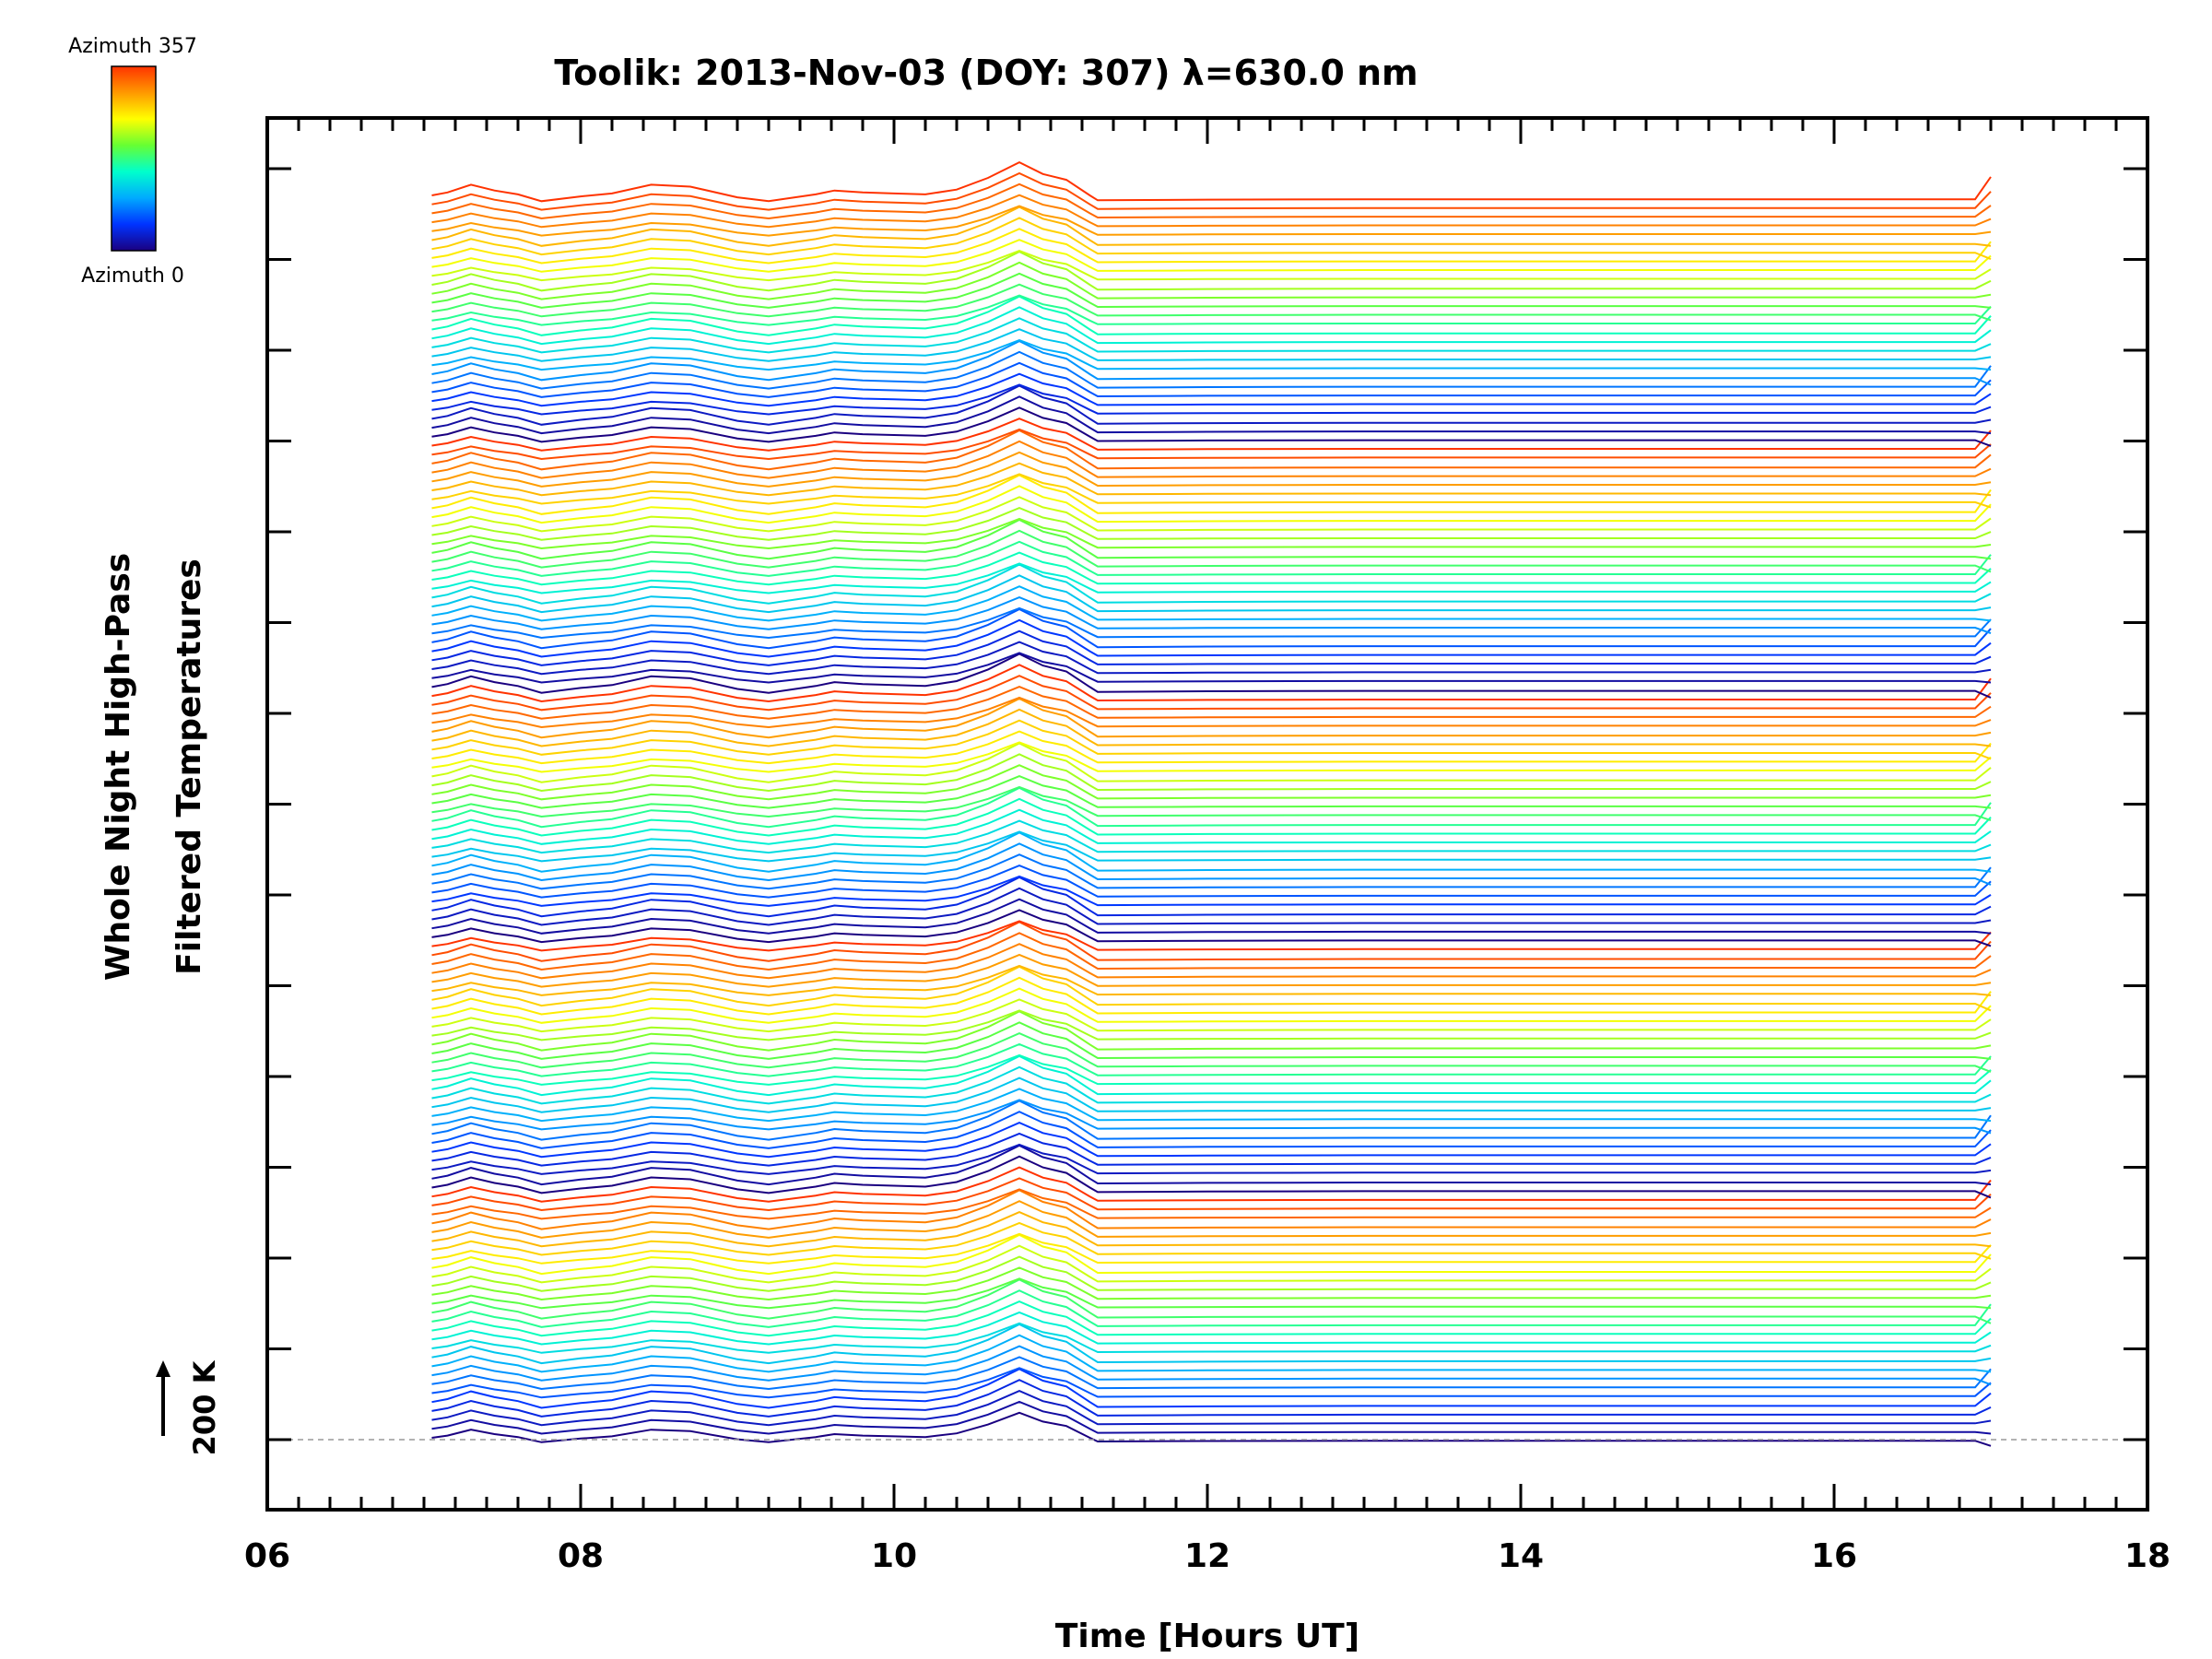  Describe the element at coordinates (118, 767) in the screenshot. I see `y-axis-label-line1: Whole Night High-Pass` at that location.